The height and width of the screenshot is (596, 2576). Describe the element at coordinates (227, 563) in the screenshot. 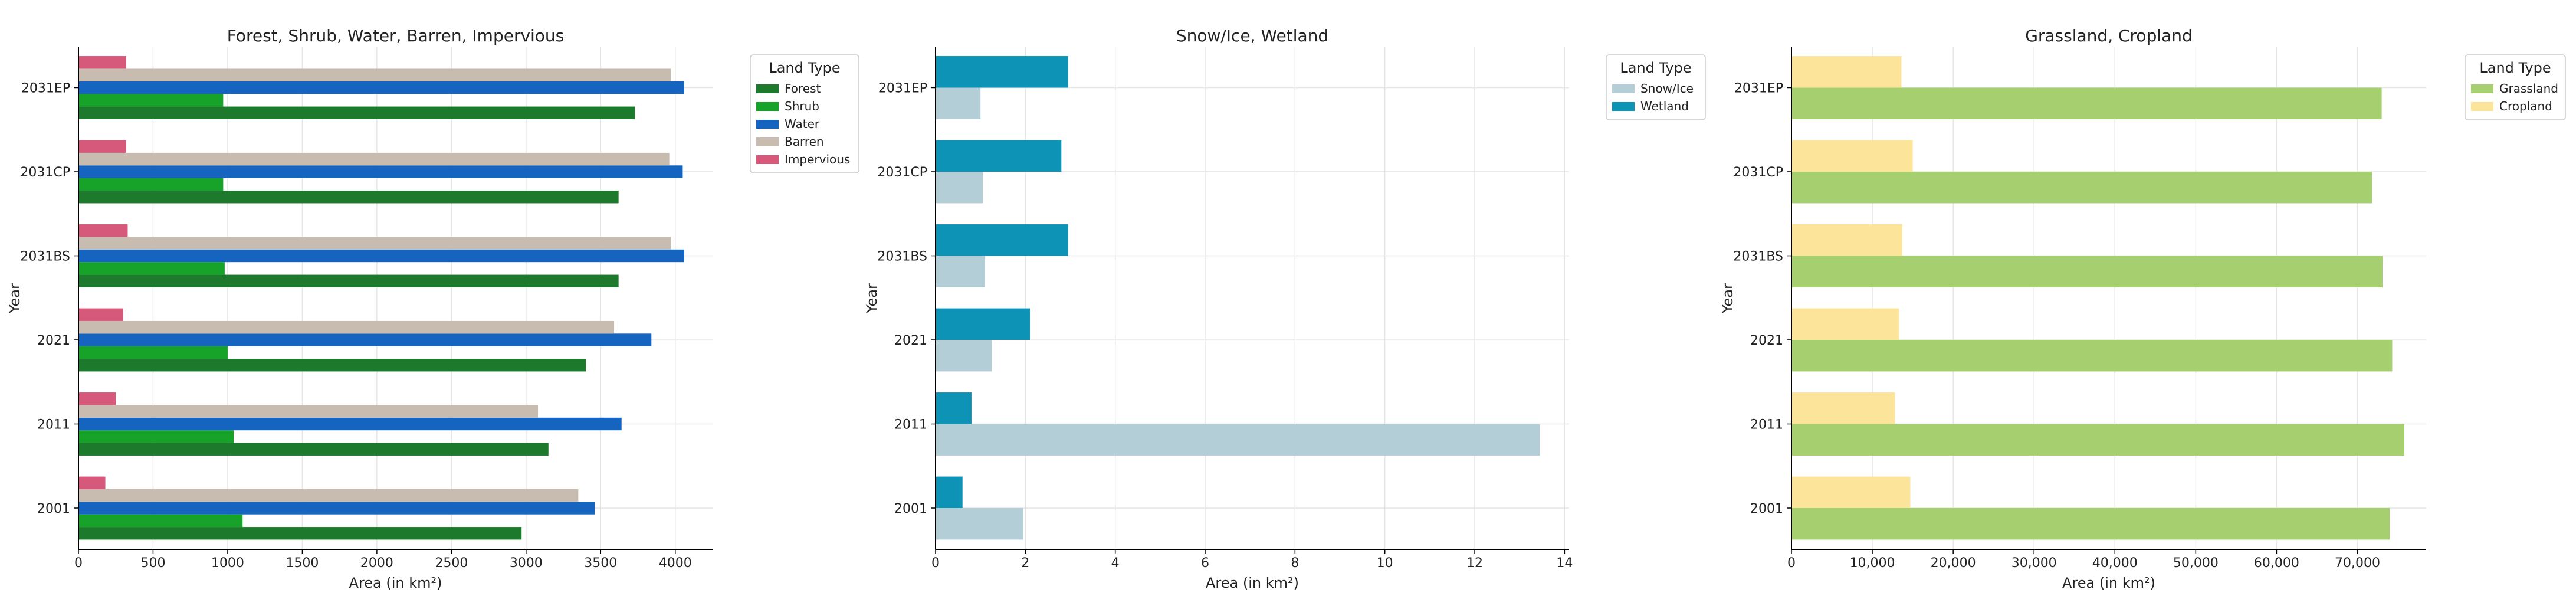

I see `x-tick-label: 1000` at that location.